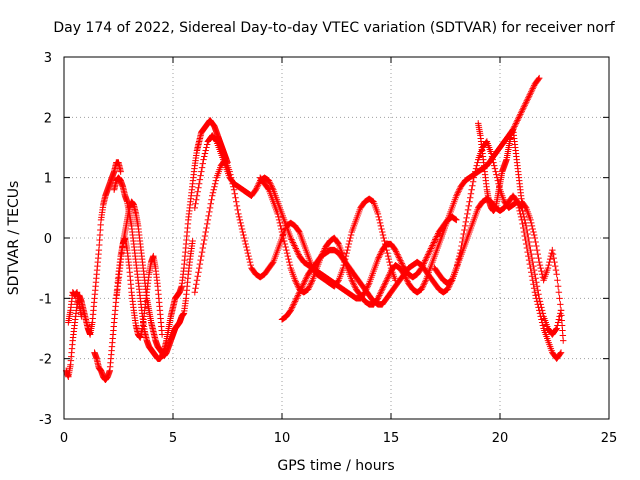 Image resolution: width=640 pixels, height=480 pixels. Describe the element at coordinates (391, 438) in the screenshot. I see `x-tick-label: 15` at that location.